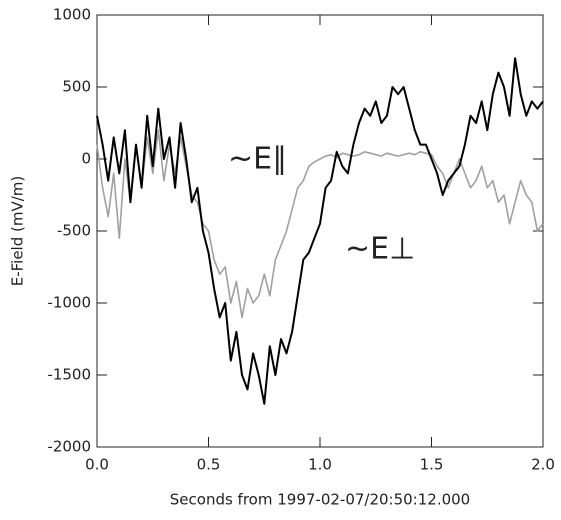  Describe the element at coordinates (320, 465) in the screenshot. I see `x-tick-label: 1.0` at that location.